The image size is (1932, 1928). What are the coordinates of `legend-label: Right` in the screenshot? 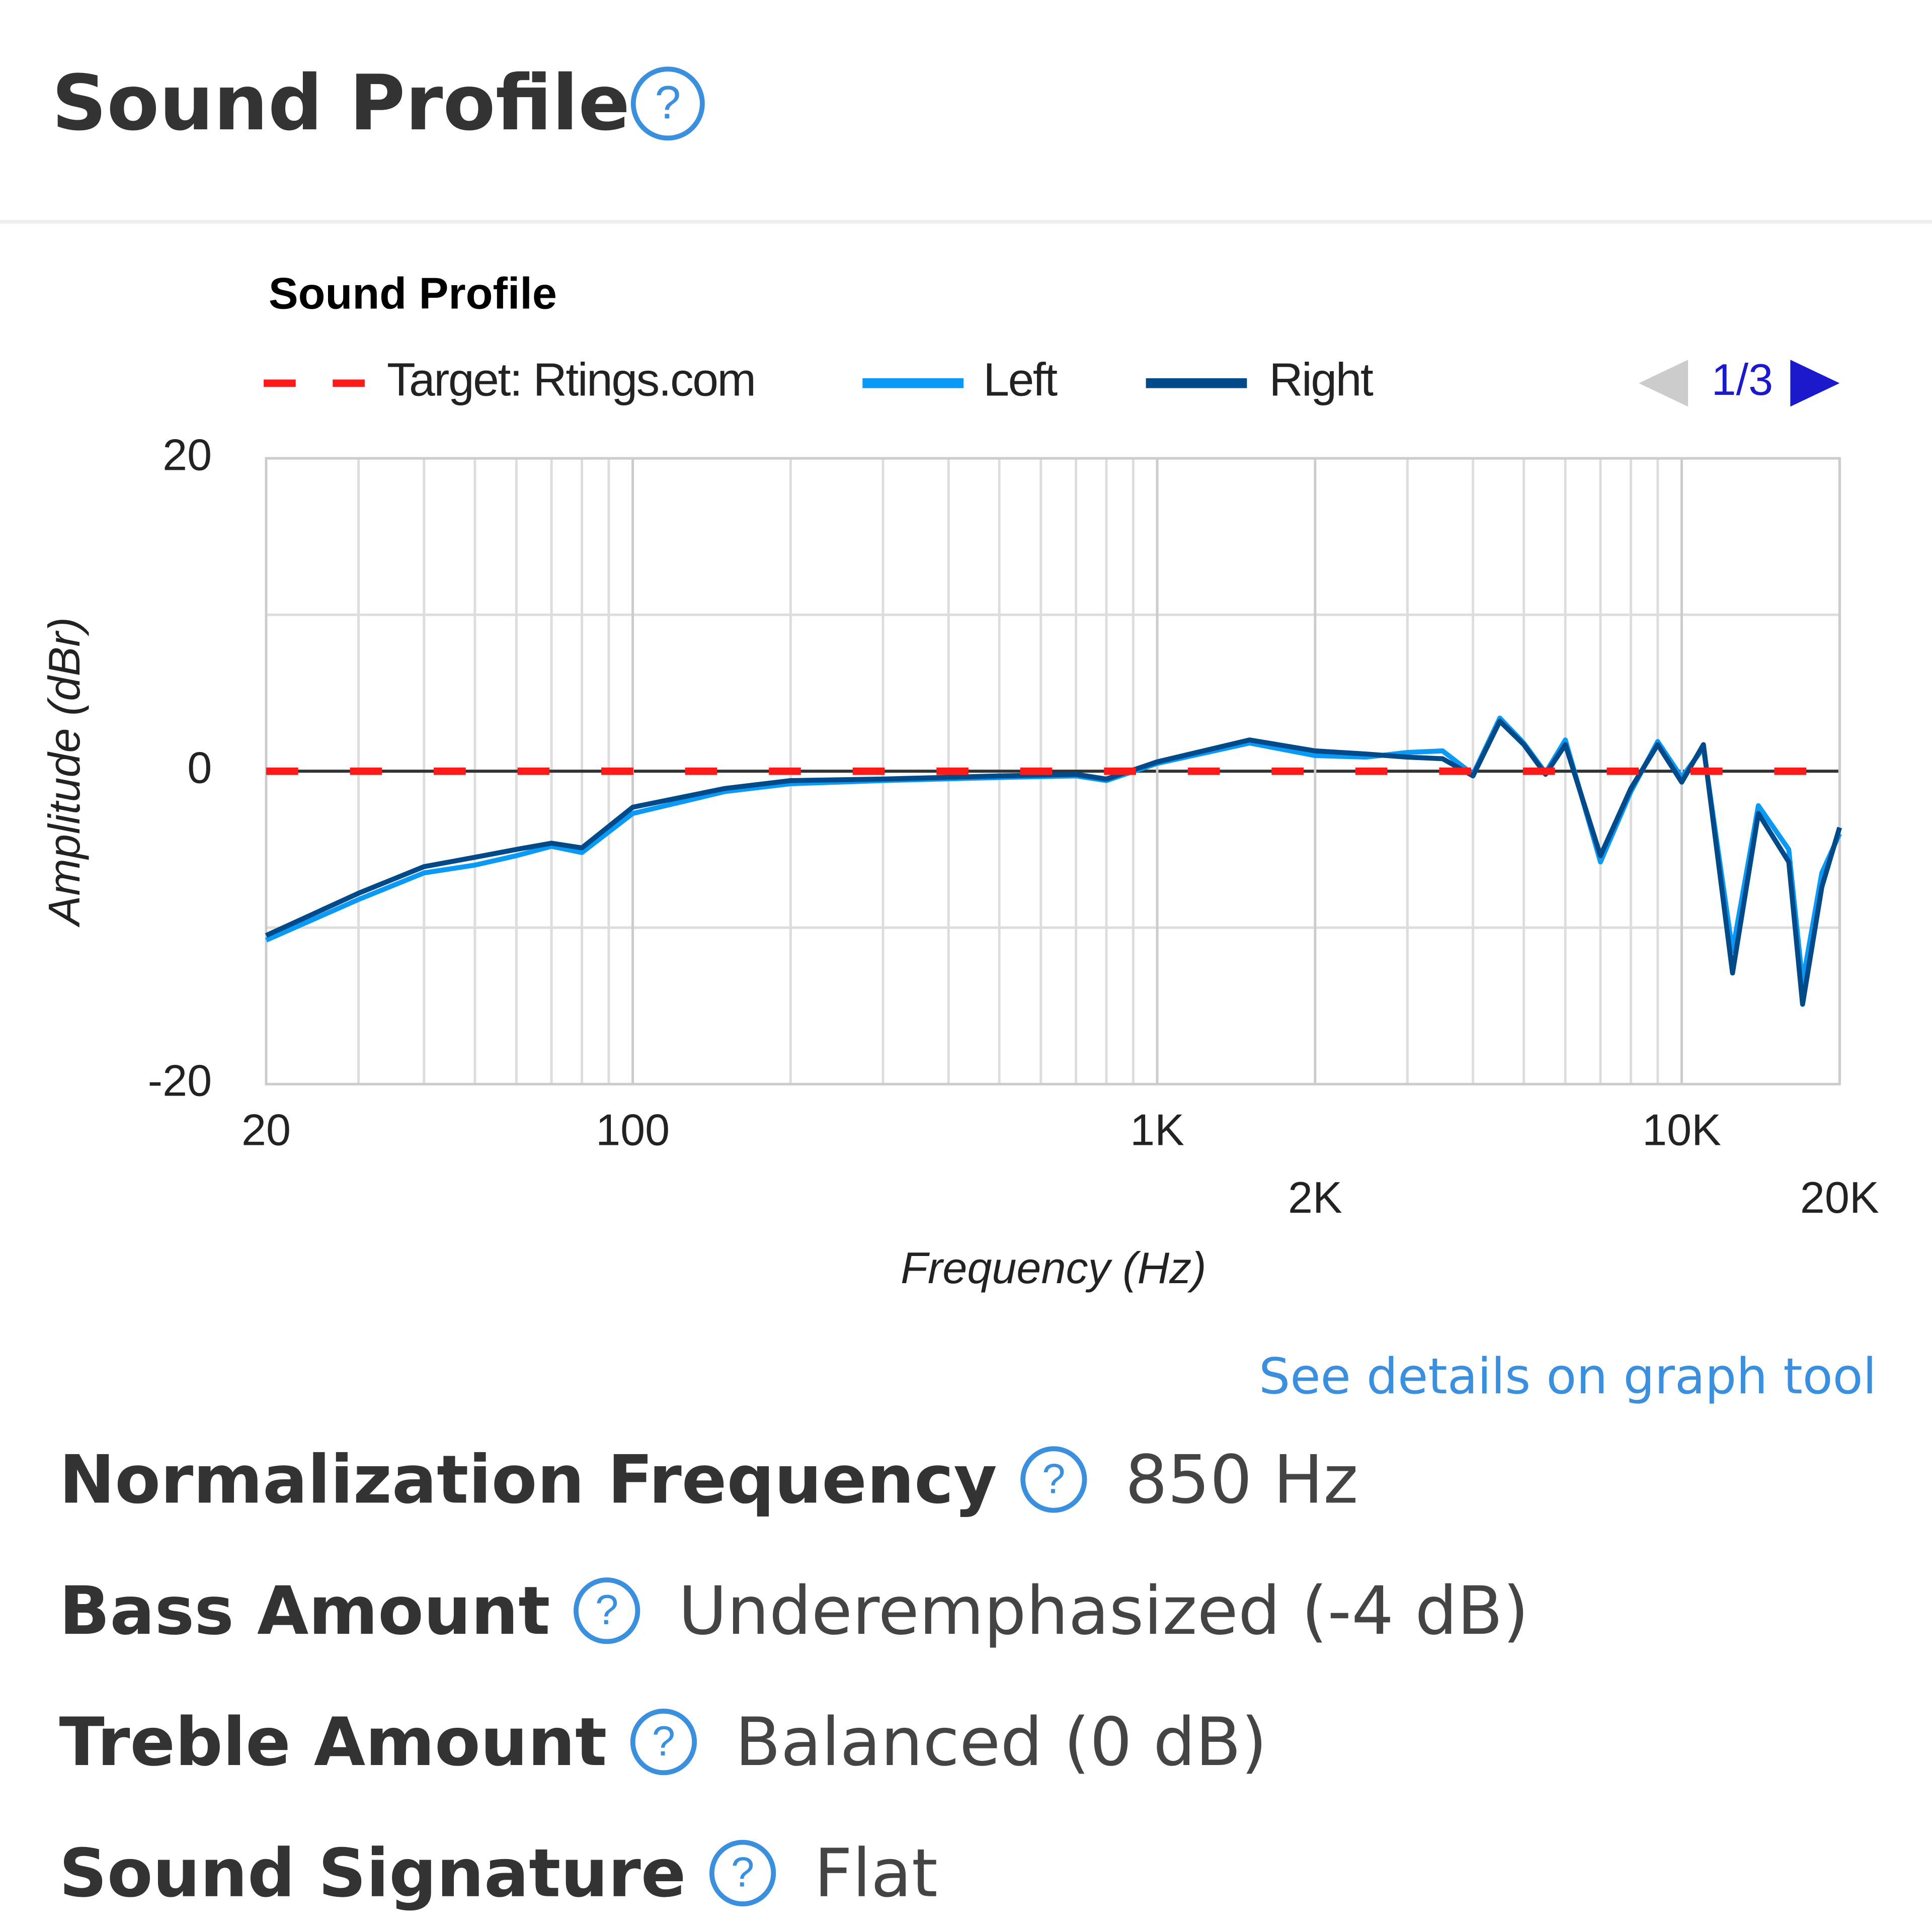 It's located at (1321, 379).